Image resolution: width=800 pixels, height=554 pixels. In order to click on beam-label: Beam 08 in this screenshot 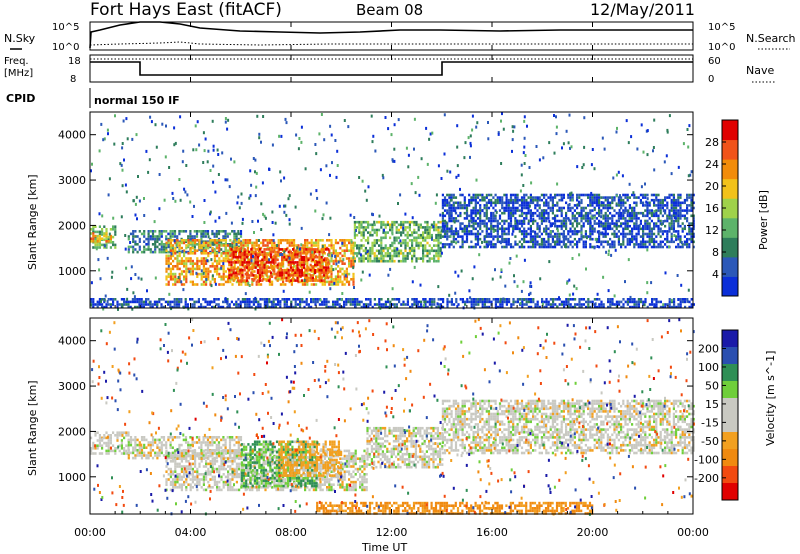, I will do `click(389, 10)`.